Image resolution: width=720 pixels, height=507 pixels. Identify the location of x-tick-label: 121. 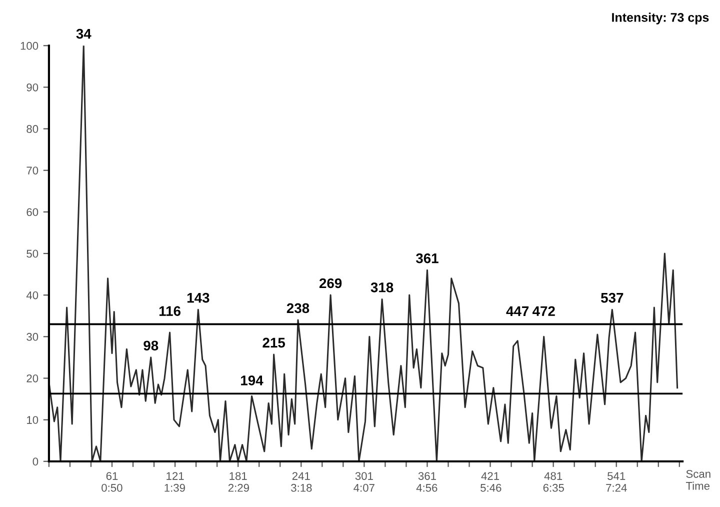
(175, 476).